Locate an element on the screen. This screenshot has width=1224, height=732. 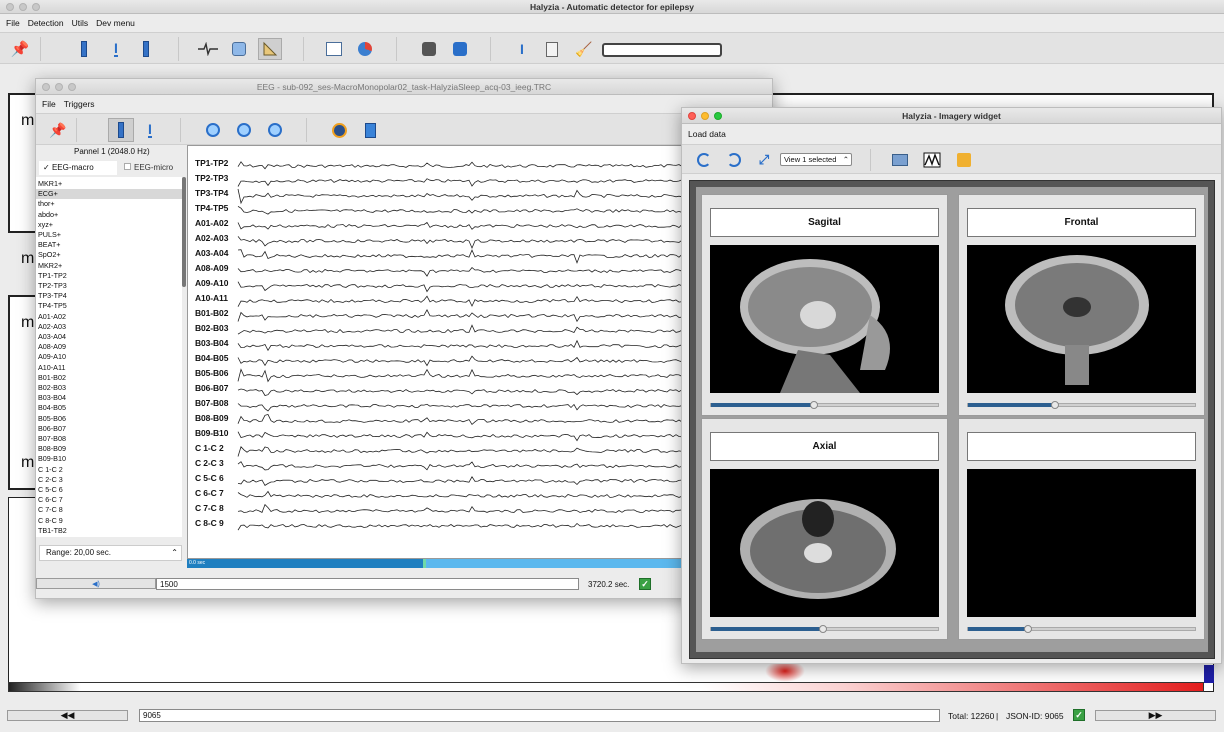
user-detect-icon is located at coordinates (429, 49).